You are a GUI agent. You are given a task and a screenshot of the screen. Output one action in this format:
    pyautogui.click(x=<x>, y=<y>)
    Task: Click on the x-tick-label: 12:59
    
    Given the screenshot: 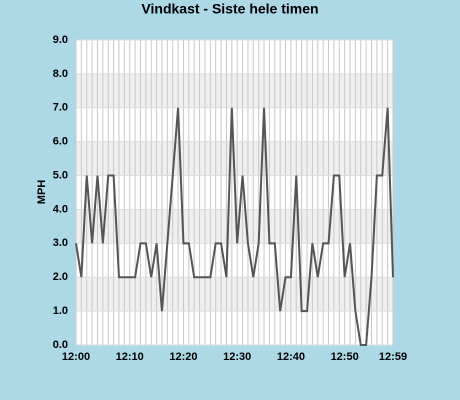 What is the action you would take?
    pyautogui.click(x=393, y=357)
    